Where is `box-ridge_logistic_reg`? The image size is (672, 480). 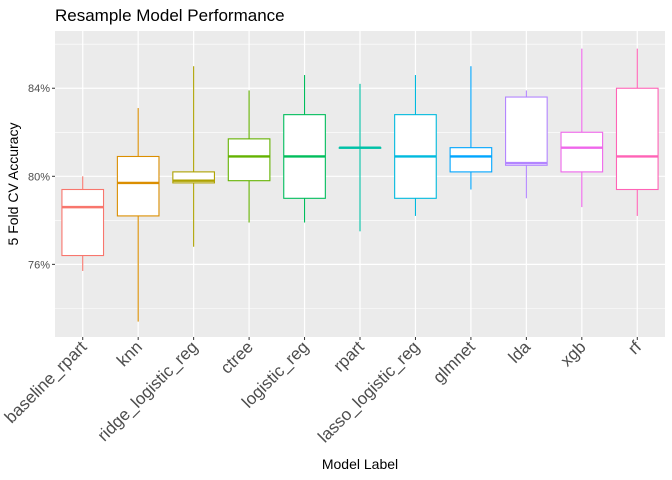 box-ridge_logistic_reg is located at coordinates (193, 156).